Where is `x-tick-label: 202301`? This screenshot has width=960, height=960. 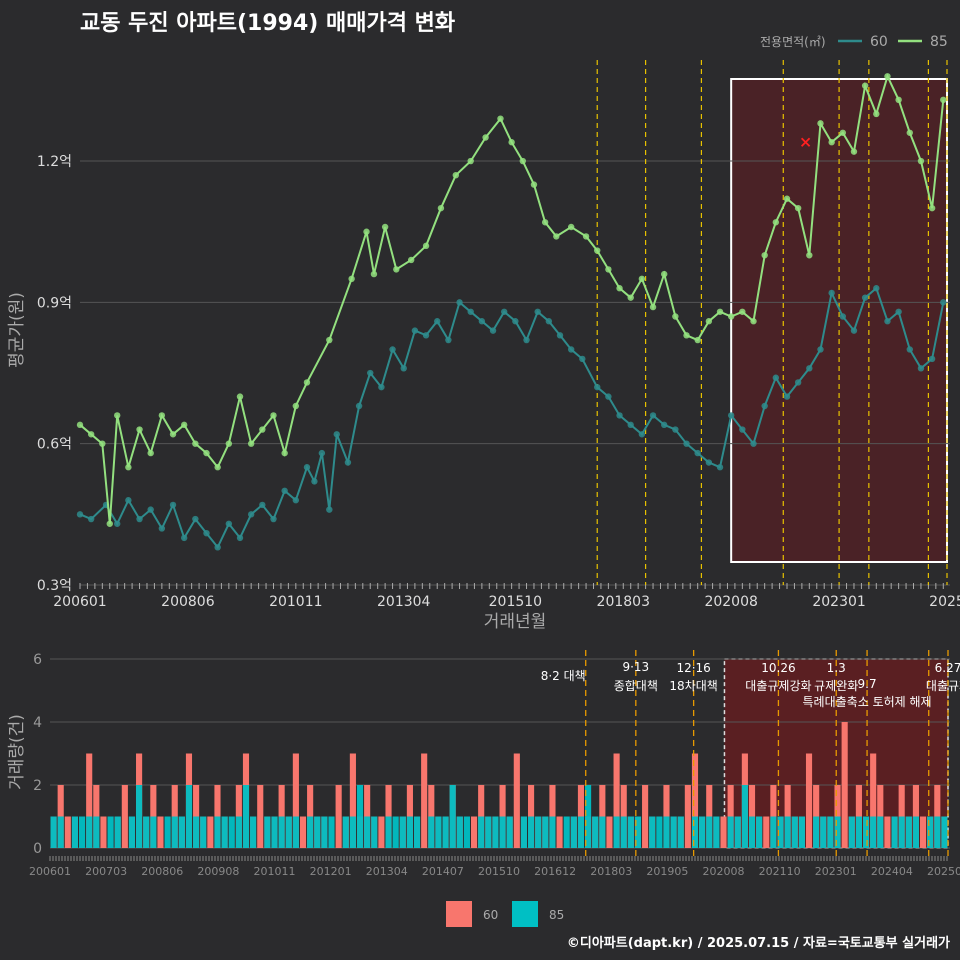
x-tick-label: 202301 is located at coordinates (838, 602).